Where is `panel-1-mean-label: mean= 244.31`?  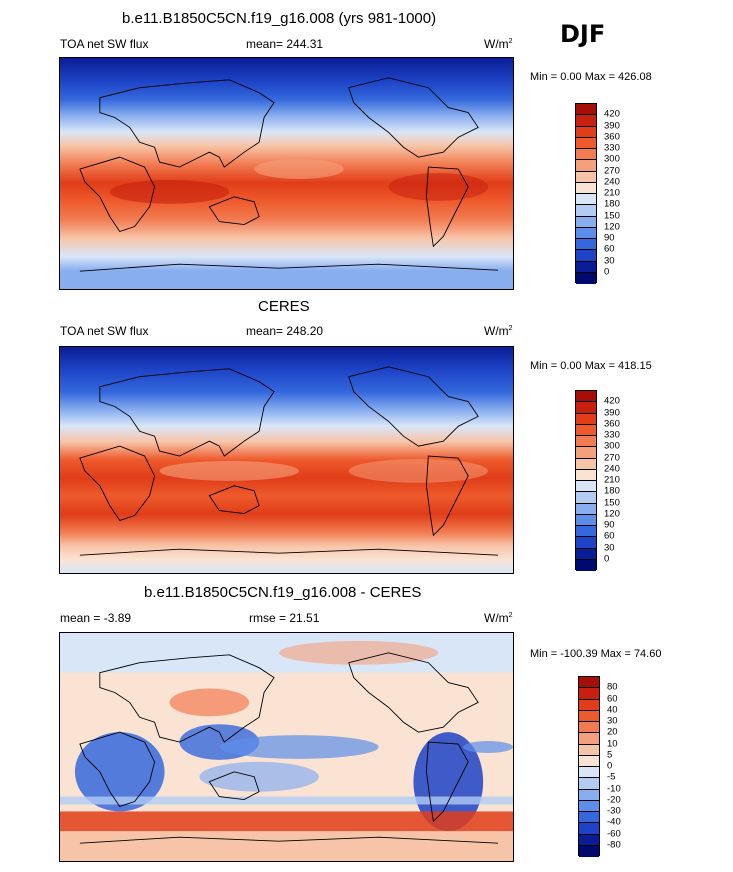
panel-1-mean-label: mean= 244.31 is located at coordinates (285, 44).